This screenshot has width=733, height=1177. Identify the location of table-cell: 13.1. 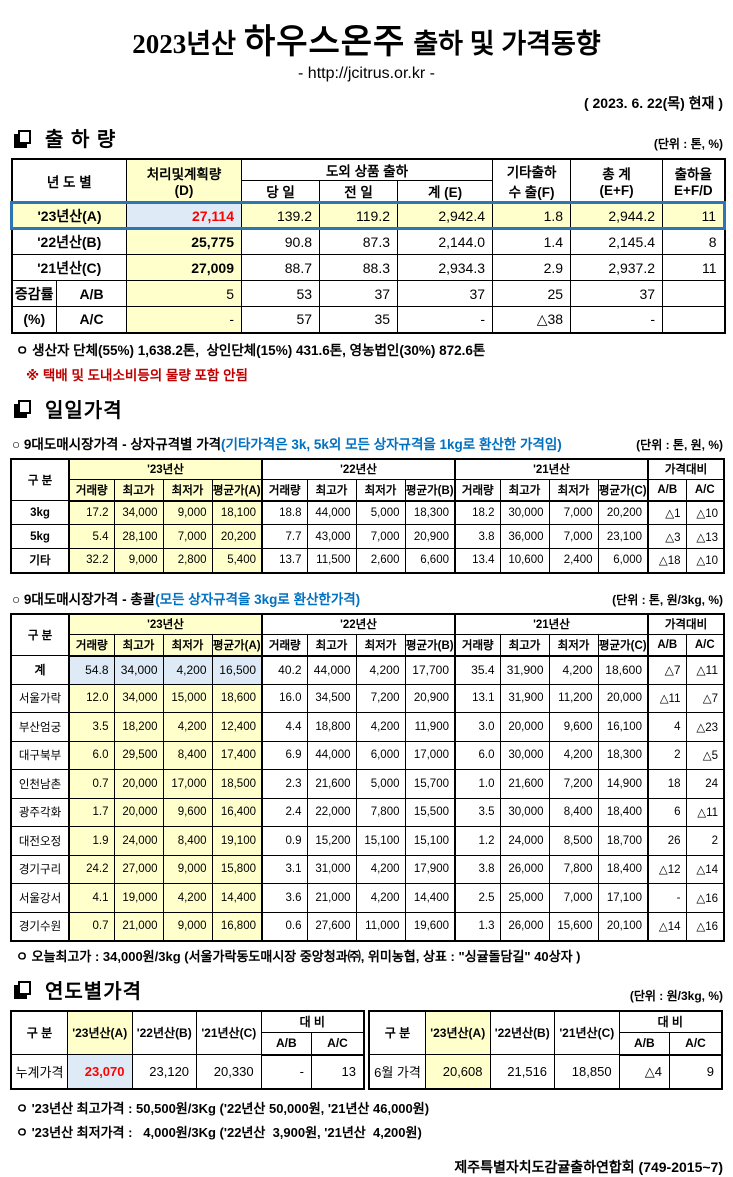
(477, 698).